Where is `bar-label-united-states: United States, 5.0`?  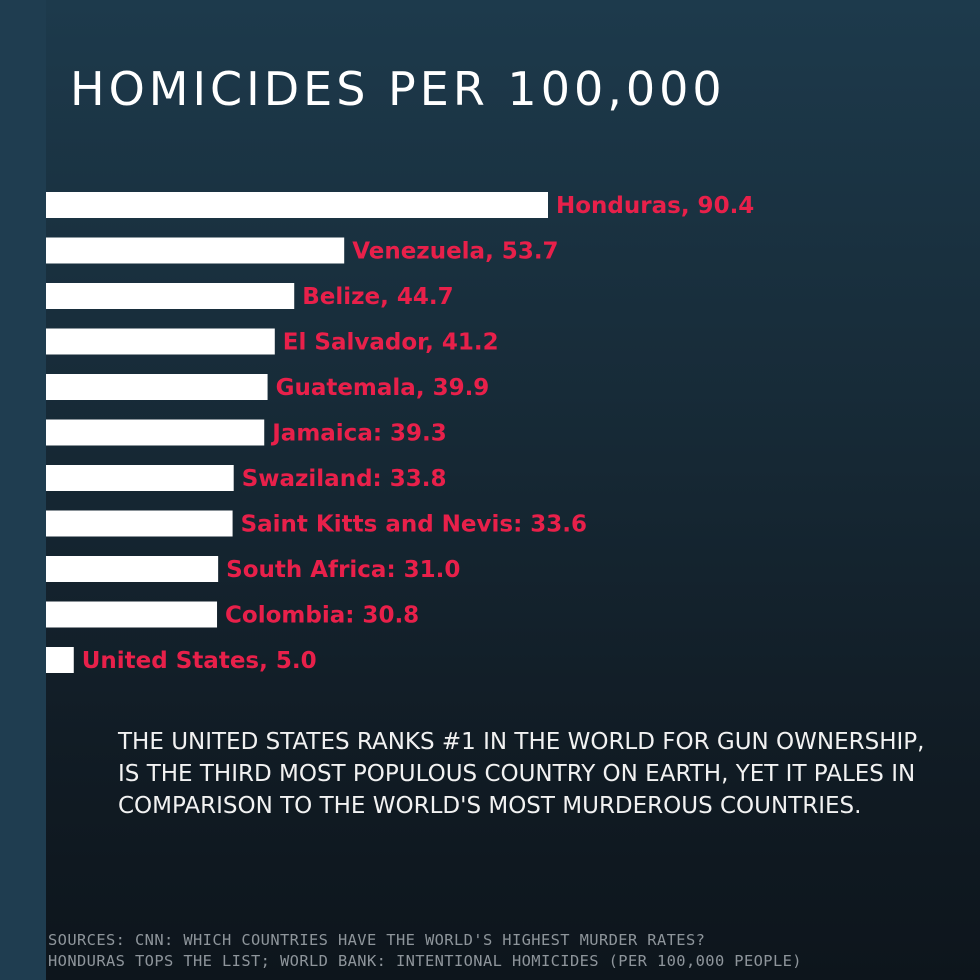
bar-label-united-states: United States, 5.0 is located at coordinates (199, 661).